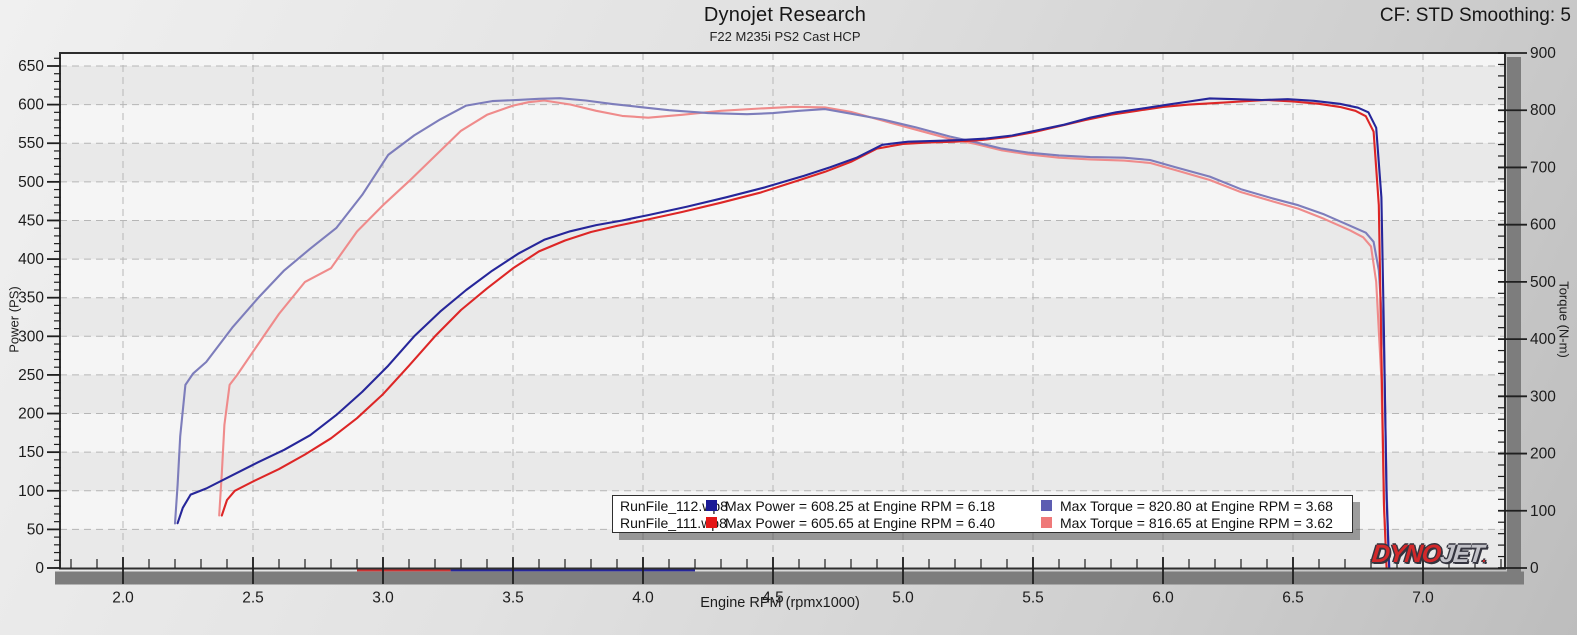 The image size is (1577, 635). I want to click on dynojet-logo: DYNOJET., so click(1428, 554).